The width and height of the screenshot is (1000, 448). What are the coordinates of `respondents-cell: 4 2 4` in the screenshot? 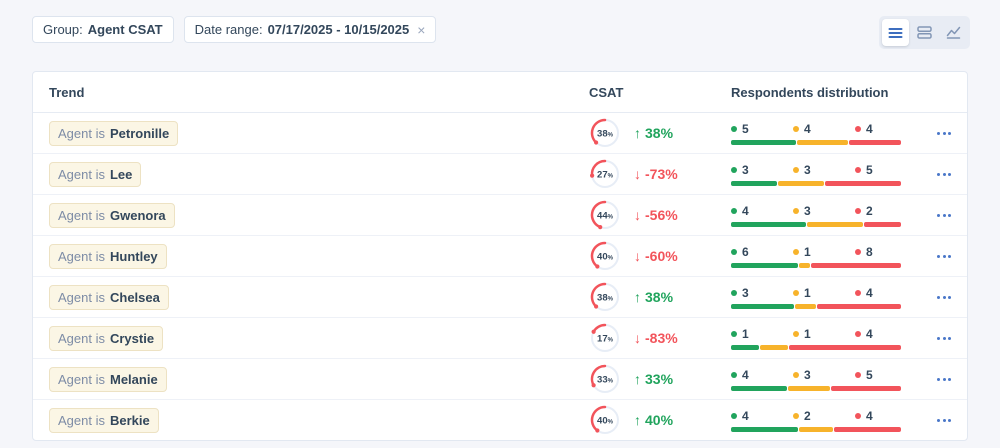 It's located at (821, 420).